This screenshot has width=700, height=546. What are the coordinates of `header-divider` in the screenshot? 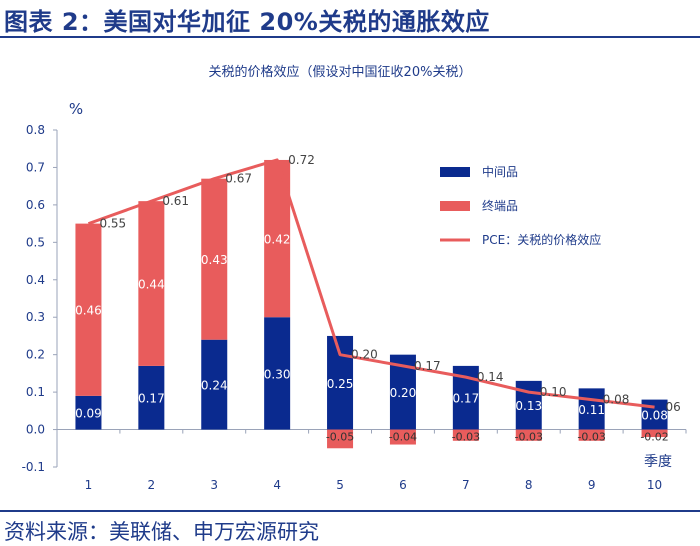 It's located at (350, 37).